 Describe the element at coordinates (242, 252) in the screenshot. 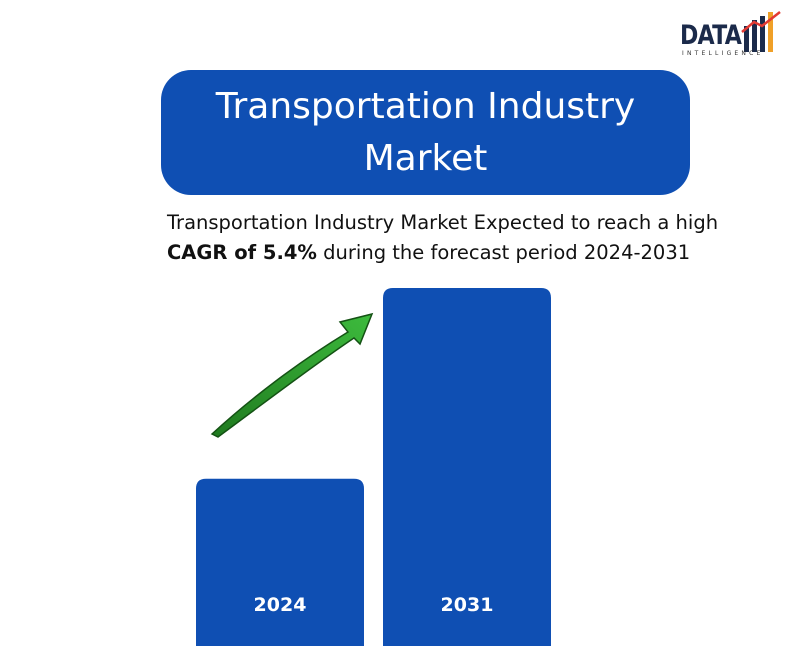

I see `subtitle-cagr: CAGR of 5.4%` at that location.